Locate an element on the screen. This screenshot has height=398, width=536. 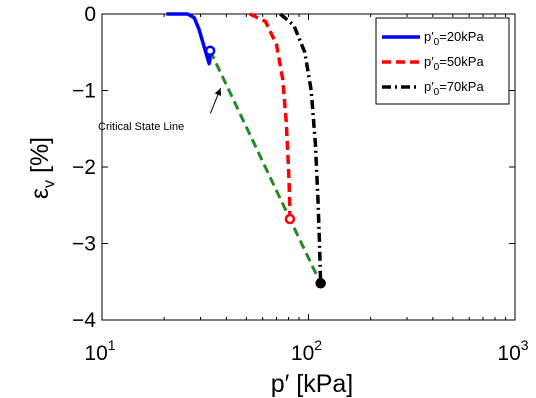
y-axis-title-unit: [%] is located at coordinates (40, 158).